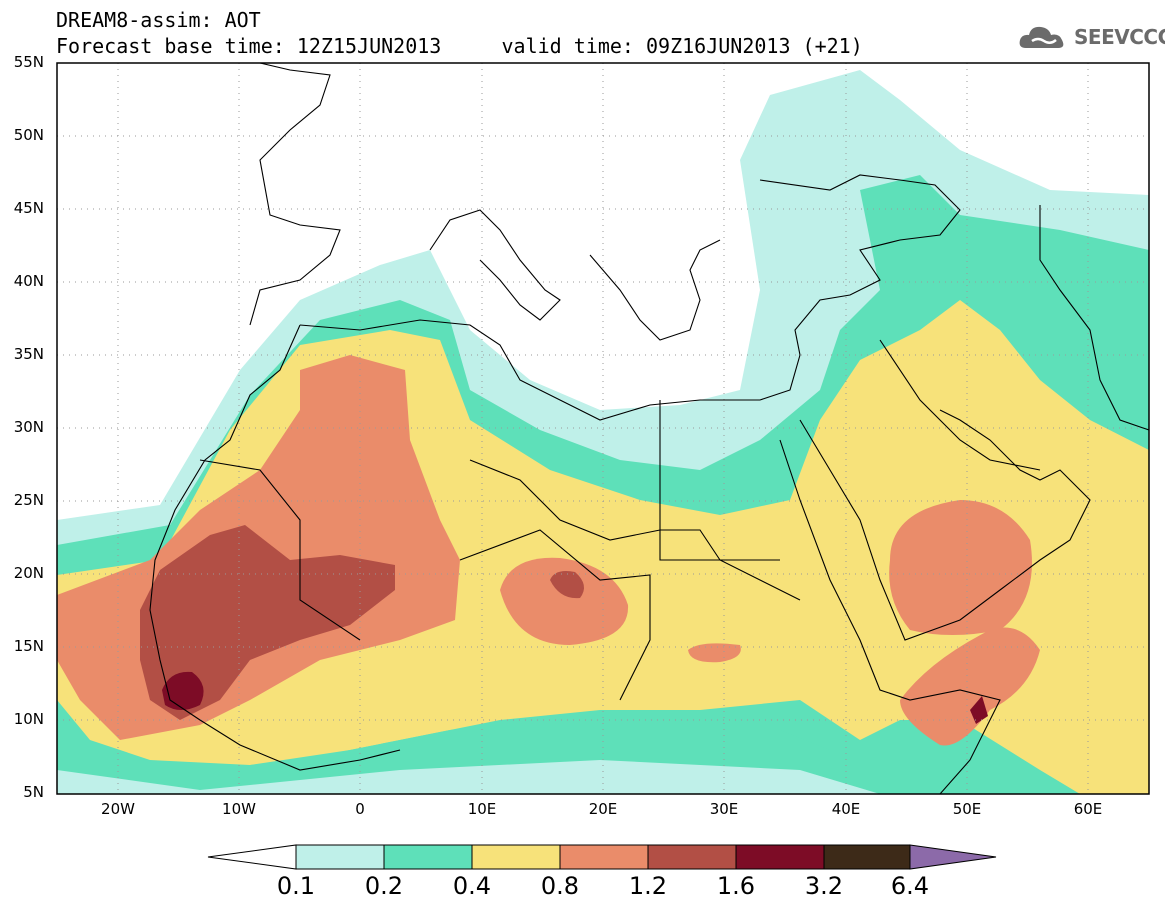 This screenshot has height=905, width=1165. What do you see at coordinates (1119, 37) in the screenshot?
I see `logo-text: SEEVCCC` at bounding box center [1119, 37].